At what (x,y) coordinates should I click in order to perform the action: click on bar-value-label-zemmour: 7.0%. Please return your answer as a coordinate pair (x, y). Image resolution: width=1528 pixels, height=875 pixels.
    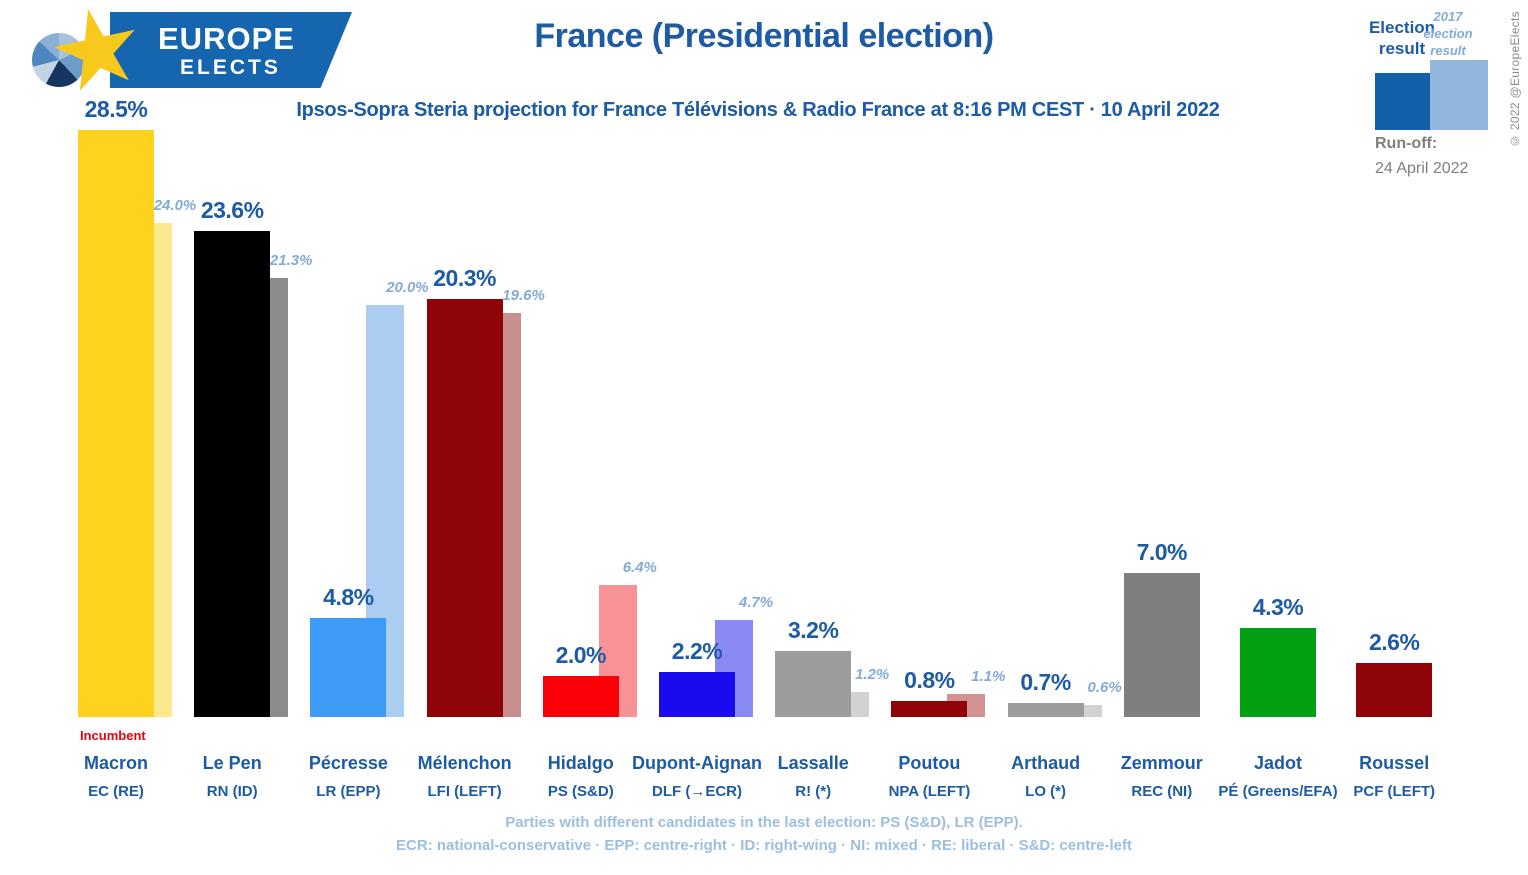
    Looking at the image, I should click on (1162, 551).